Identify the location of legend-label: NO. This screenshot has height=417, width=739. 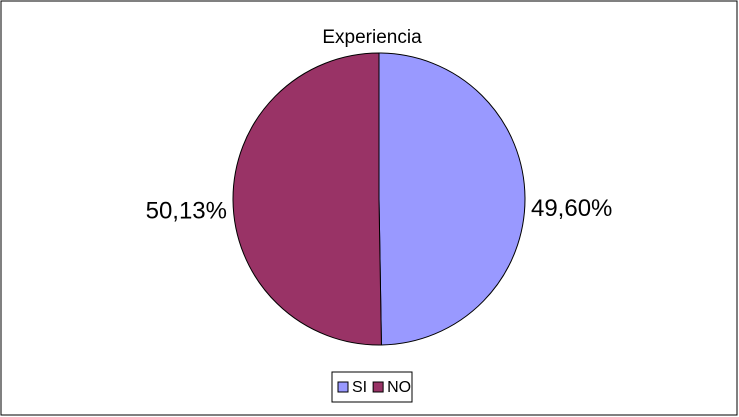
(399, 387).